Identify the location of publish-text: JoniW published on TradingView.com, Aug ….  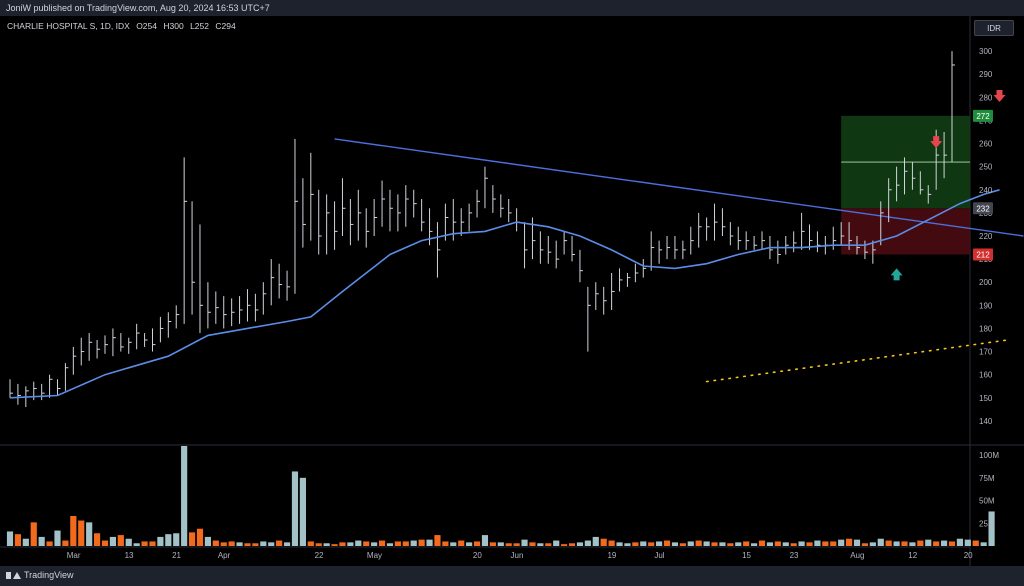
(138, 8).